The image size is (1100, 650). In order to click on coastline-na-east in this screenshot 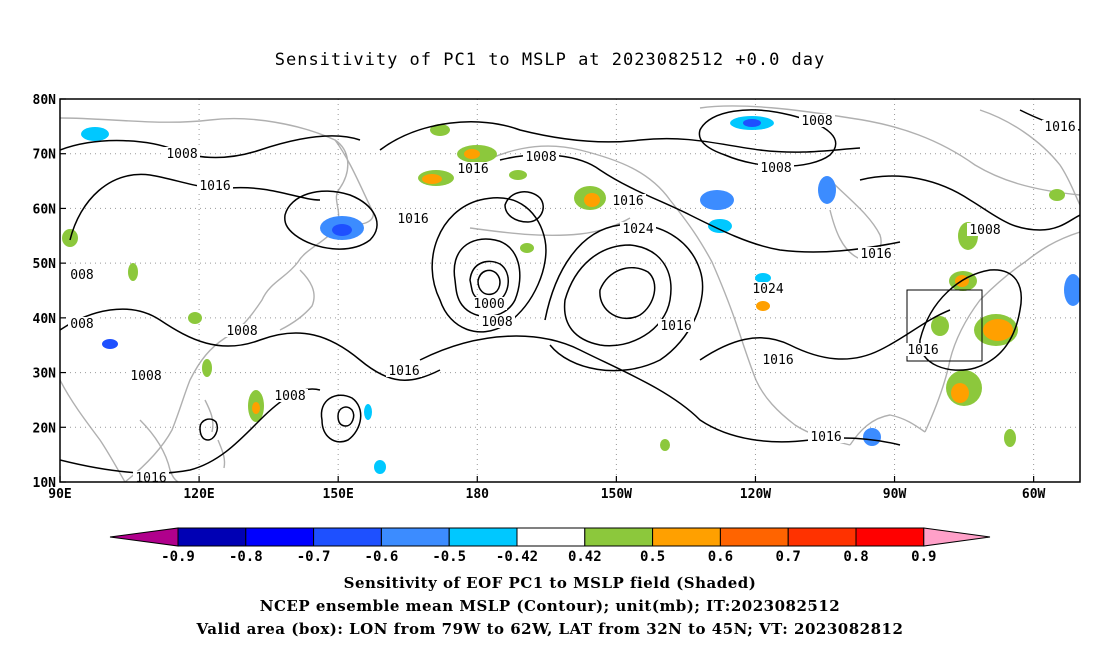, I will do `click(1002, 332)`.